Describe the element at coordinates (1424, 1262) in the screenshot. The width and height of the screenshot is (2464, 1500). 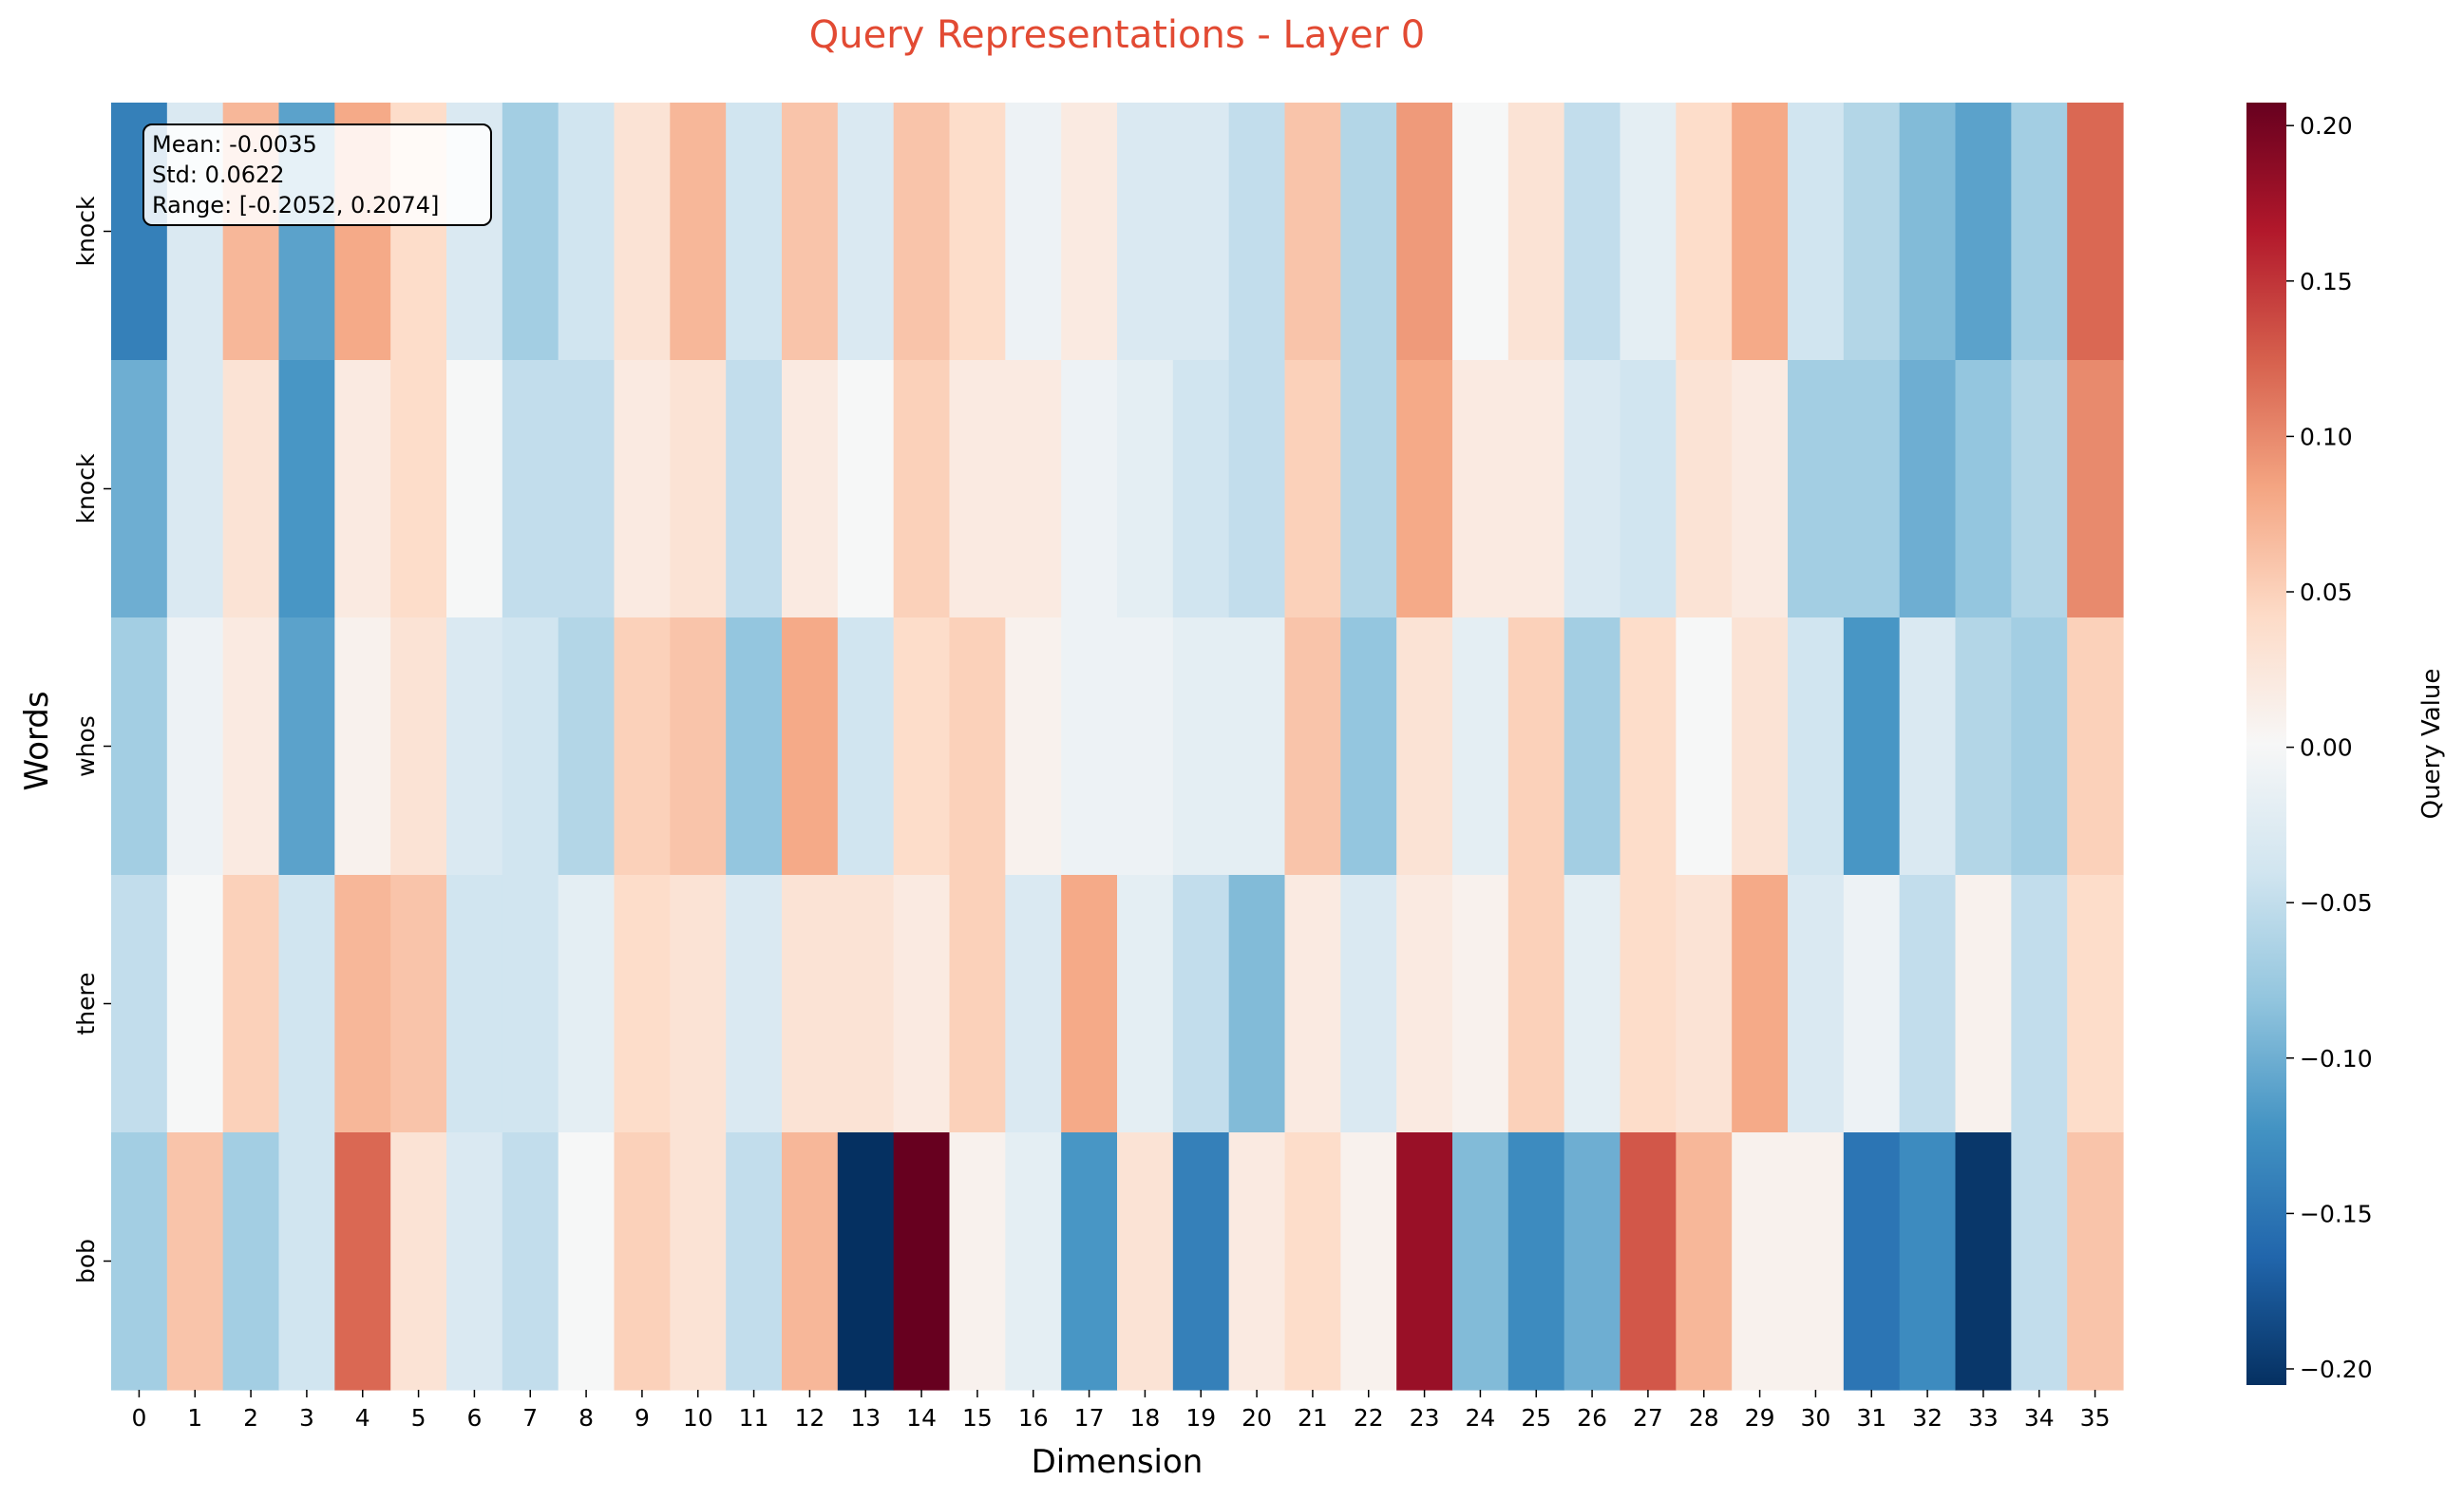
I see `heatmap-cell-r4-c23` at that location.